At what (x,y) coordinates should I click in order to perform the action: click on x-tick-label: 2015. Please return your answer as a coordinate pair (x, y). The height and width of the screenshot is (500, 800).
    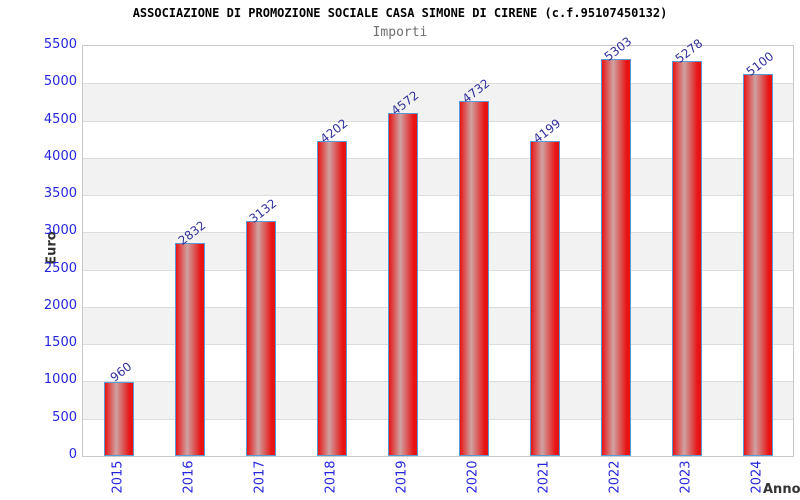
    Looking at the image, I should click on (117, 477).